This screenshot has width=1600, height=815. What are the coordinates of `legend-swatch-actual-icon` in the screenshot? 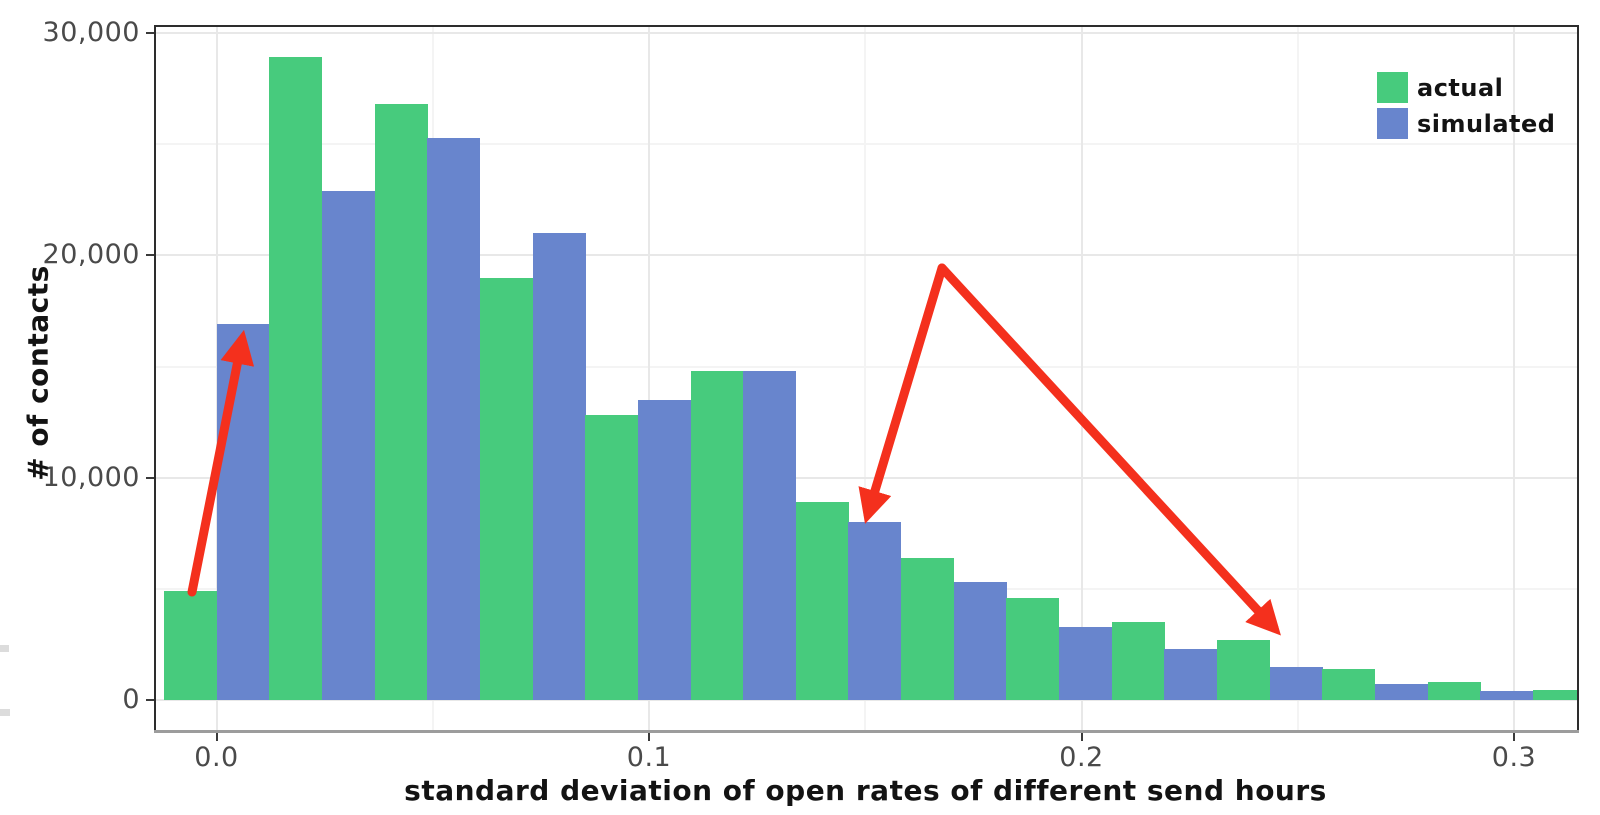 It's located at (1392, 87).